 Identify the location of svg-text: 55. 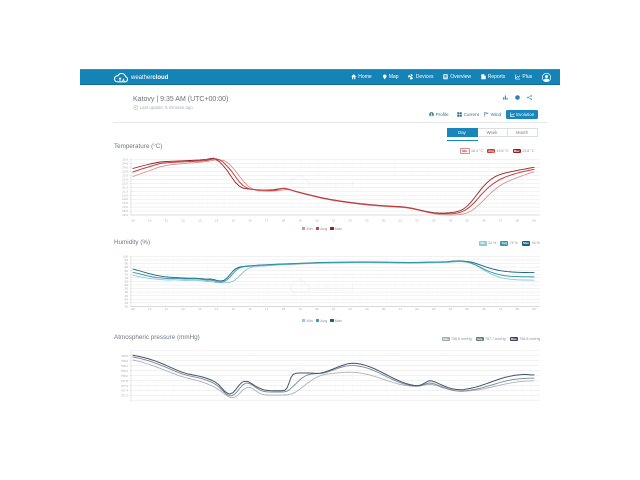
(127, 289).